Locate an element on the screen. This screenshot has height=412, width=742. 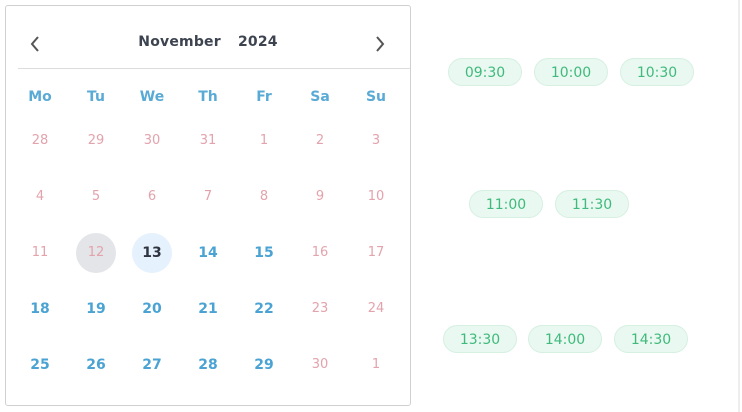
month-label: November is located at coordinates (179, 42).